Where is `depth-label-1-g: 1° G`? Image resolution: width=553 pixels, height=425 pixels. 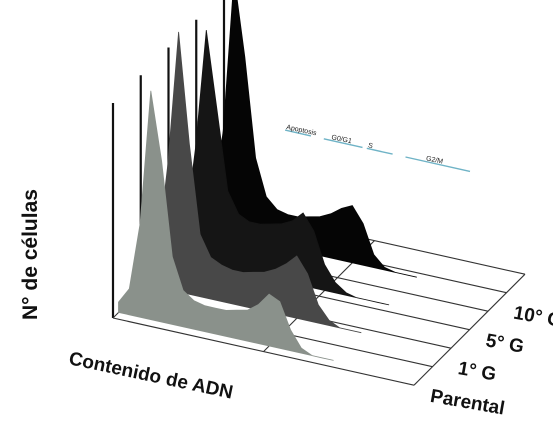
depth-label-1-g: 1° G is located at coordinates (476, 371).